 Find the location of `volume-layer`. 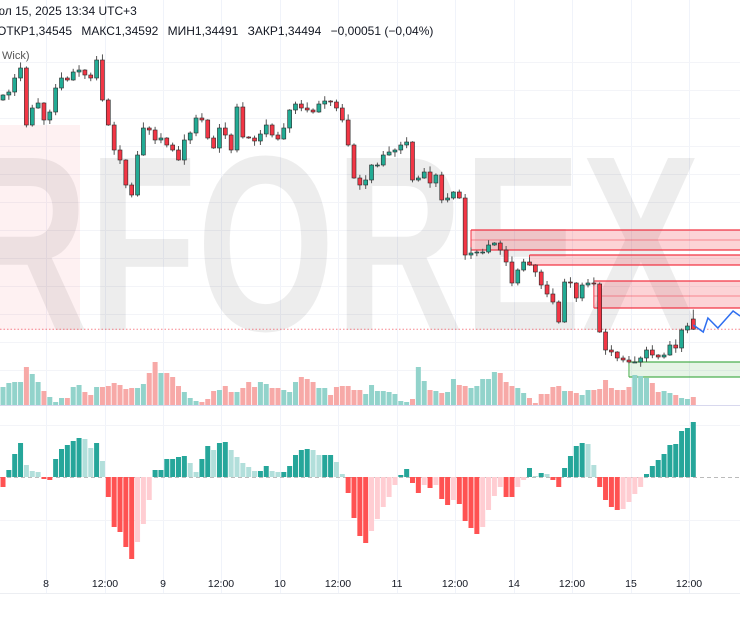

volume-layer is located at coordinates (348, 383).